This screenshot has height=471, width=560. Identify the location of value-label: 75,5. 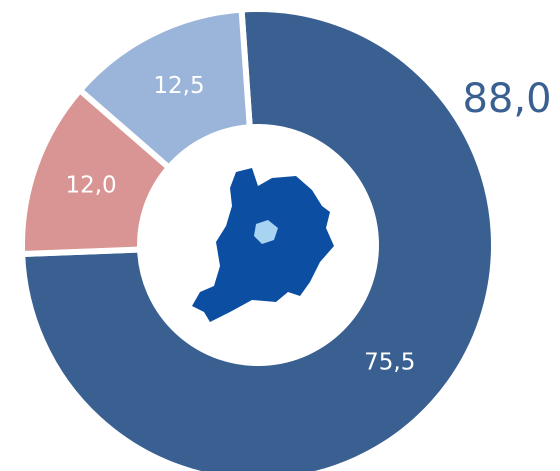
(389, 363).